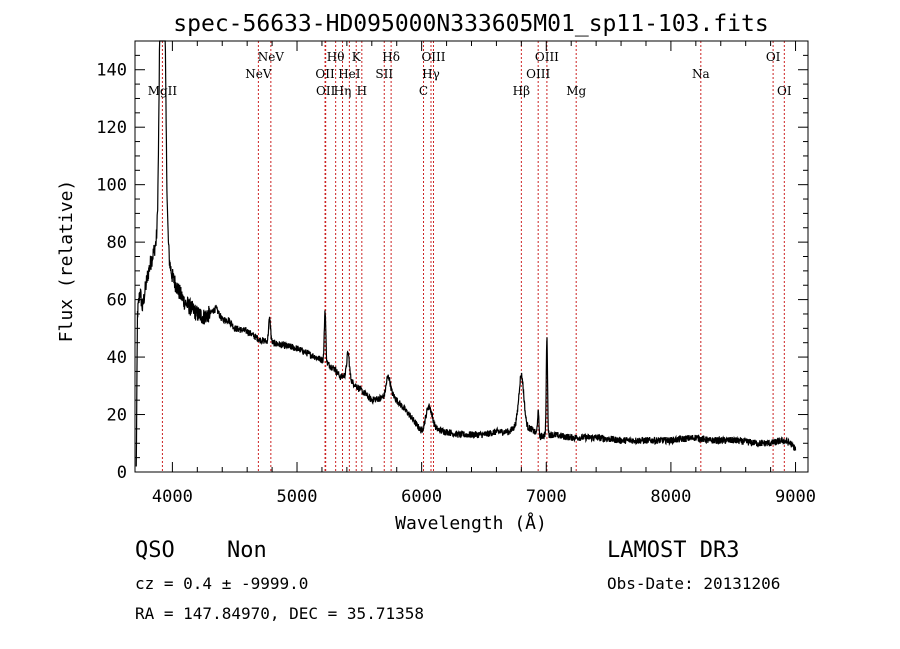  What do you see at coordinates (471, 523) in the screenshot?
I see `x-axis-label: Wavelength (Å)` at bounding box center [471, 523].